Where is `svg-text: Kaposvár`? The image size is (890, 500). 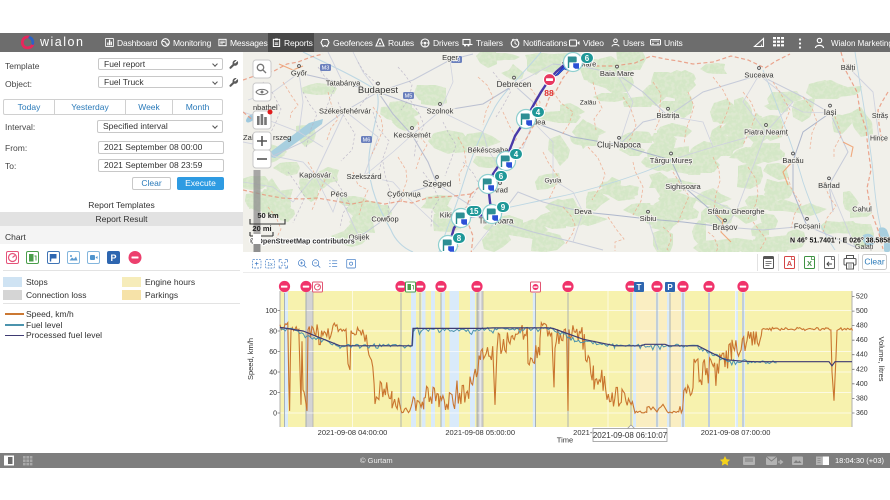
svg-text: Kaposvár is located at coordinates (315, 175).